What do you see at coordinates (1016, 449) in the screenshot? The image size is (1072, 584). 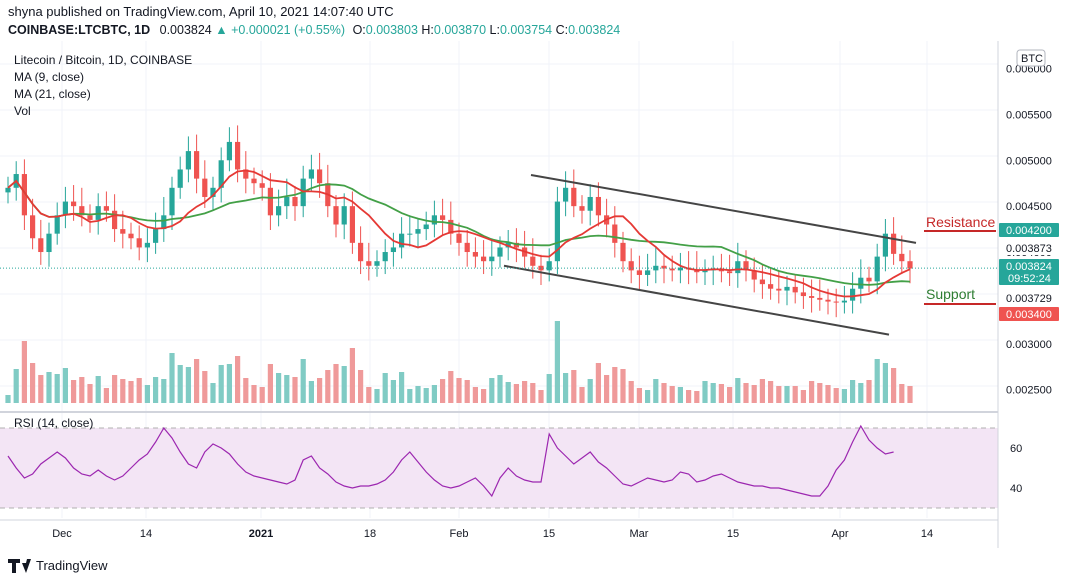 I see `rsi-tick-label: 60` at bounding box center [1016, 449].